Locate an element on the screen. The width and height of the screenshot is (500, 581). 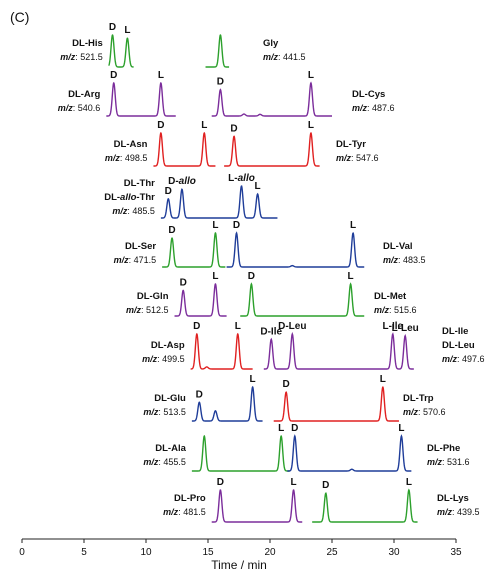
mz-value: m/z: 483.5 is located at coordinates (404, 260).